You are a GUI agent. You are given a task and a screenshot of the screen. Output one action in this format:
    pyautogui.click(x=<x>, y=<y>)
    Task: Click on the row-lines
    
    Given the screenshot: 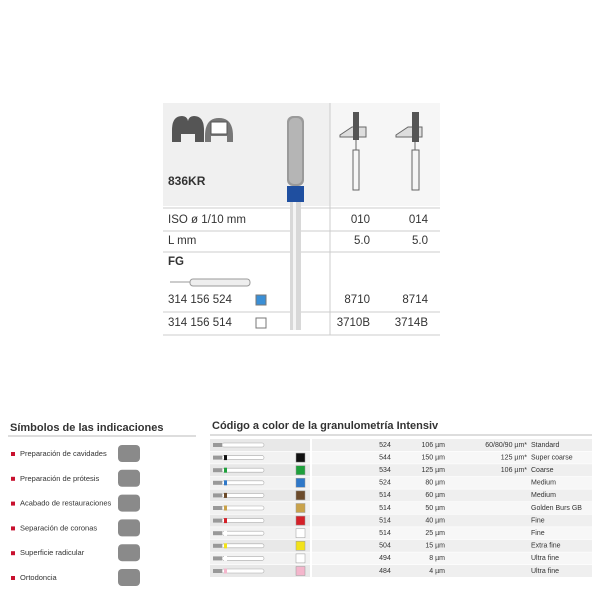 What is the action you would take?
    pyautogui.click(x=301, y=271)
    